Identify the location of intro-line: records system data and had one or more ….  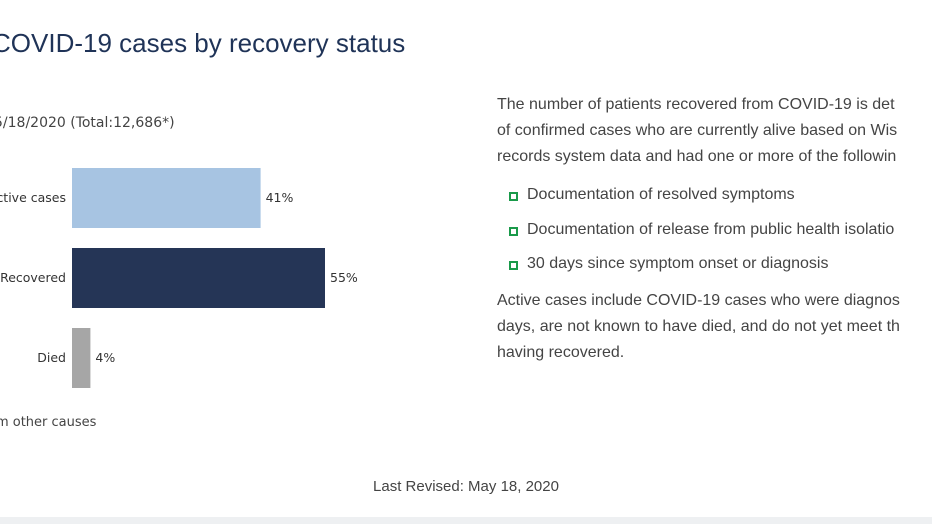
(697, 156).